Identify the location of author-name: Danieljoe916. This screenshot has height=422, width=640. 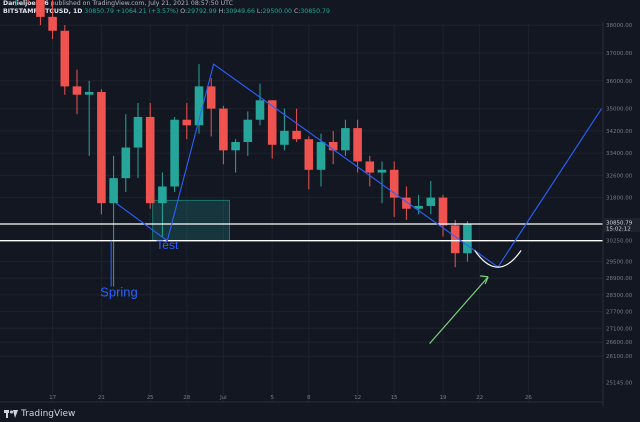
(26, 3).